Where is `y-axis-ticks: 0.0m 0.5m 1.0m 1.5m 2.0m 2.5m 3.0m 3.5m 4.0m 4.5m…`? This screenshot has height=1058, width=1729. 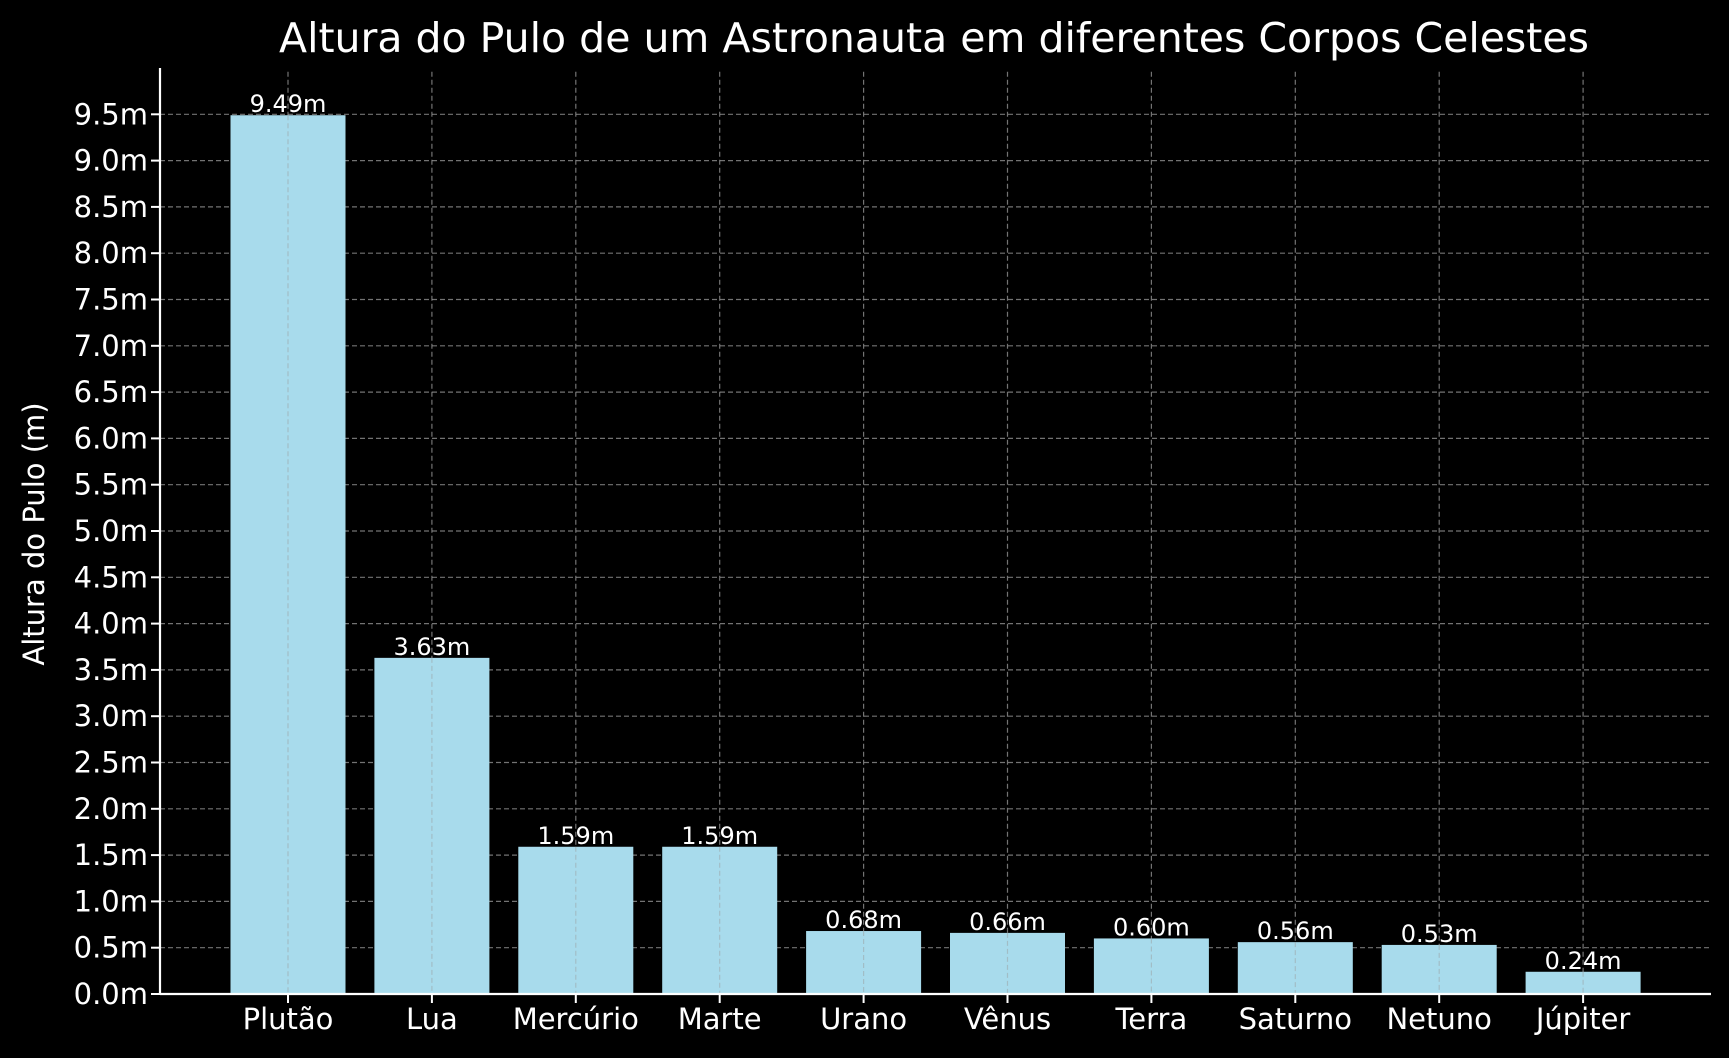
y-axis-ticks: 0.0m 0.5m 1.0m 1.5m 2.0m 2.5m 3.0m 3.5m 4.0m 4.5m… is located at coordinates (117, 554).